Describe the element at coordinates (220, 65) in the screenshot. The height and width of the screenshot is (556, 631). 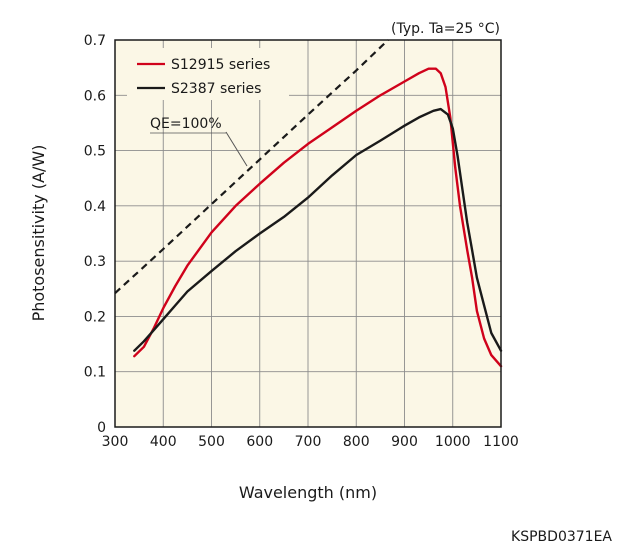
I see `legend-label-s12915: S12915 series` at that location.